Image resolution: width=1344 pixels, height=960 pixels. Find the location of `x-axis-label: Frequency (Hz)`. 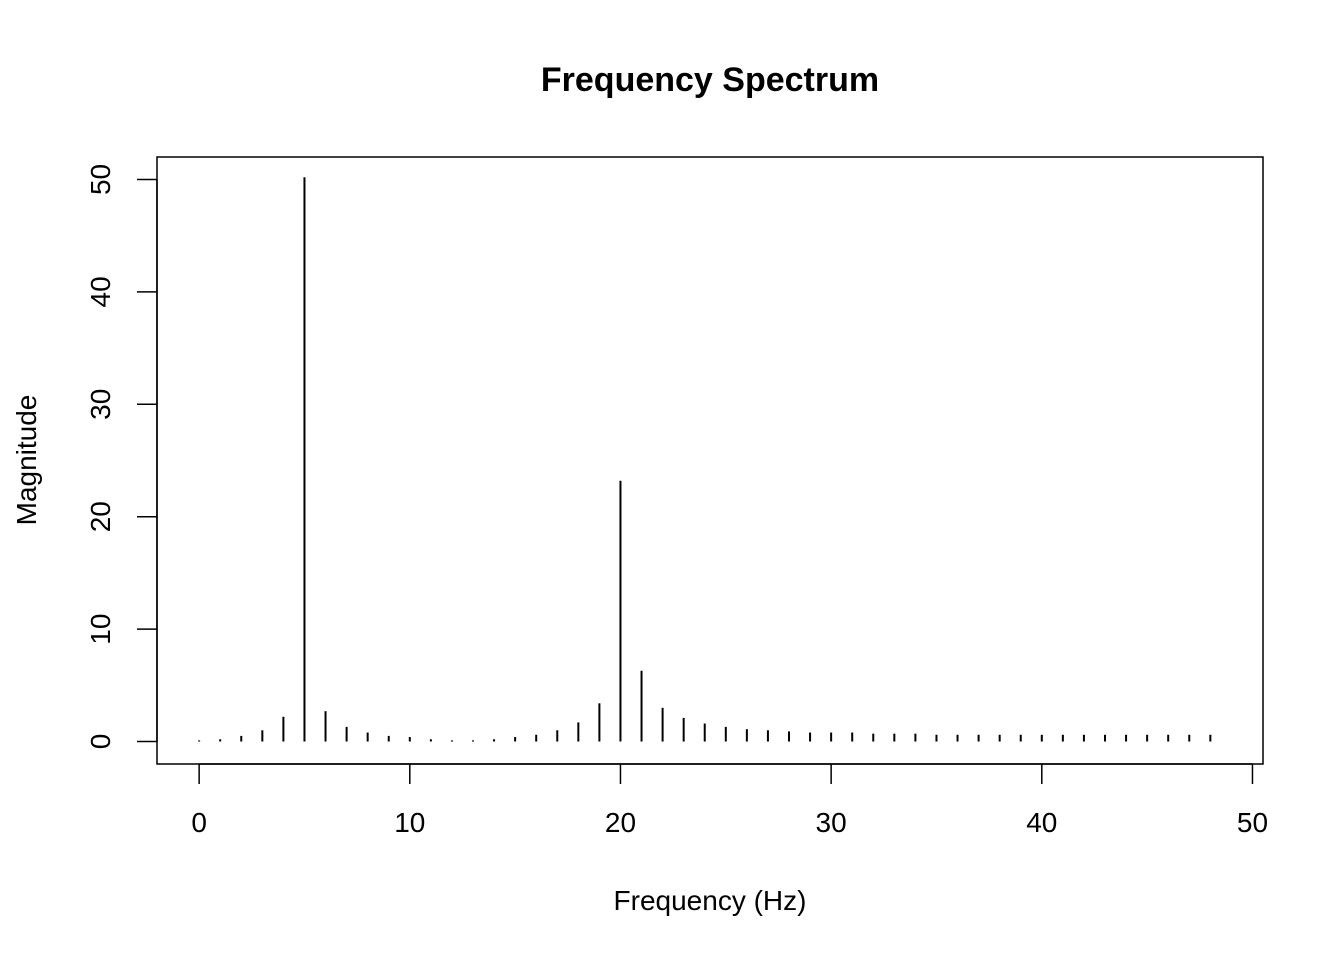

x-axis-label: Frequency (Hz) is located at coordinates (710, 900).